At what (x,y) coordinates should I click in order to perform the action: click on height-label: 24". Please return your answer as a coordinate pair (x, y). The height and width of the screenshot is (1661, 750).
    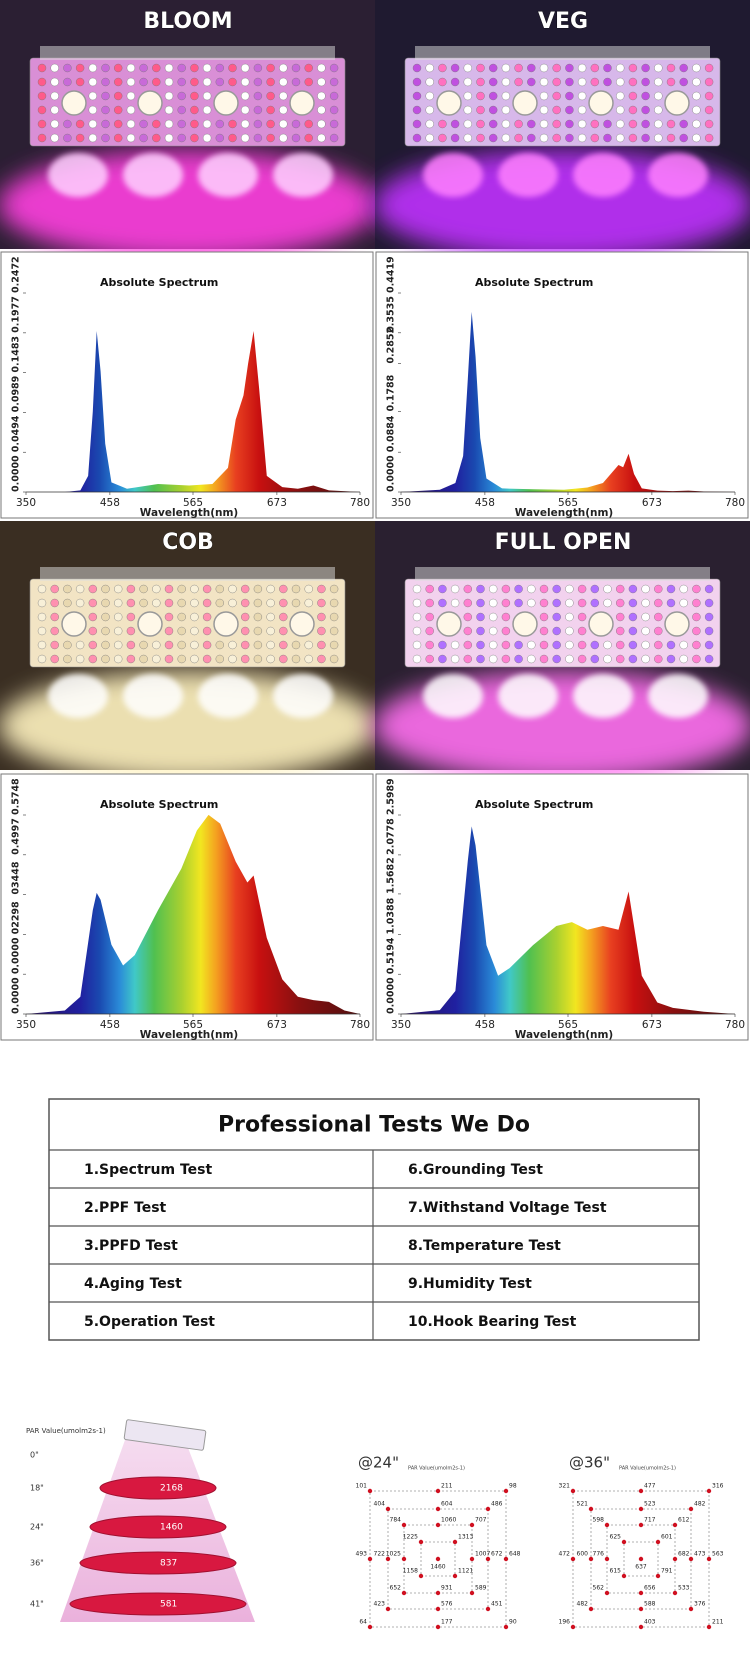
    Looking at the image, I should click on (37, 1527).